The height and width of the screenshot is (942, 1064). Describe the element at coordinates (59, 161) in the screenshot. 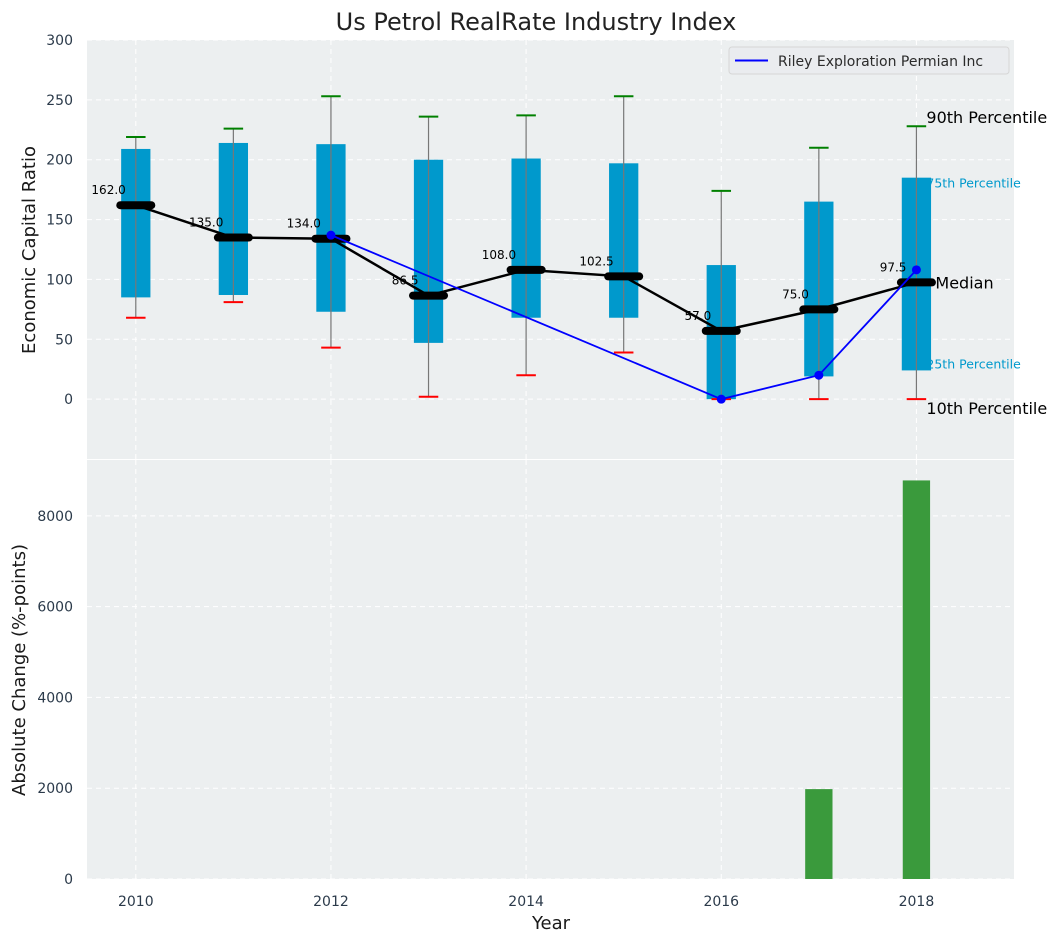

I see `y-tick-label: 200` at that location.